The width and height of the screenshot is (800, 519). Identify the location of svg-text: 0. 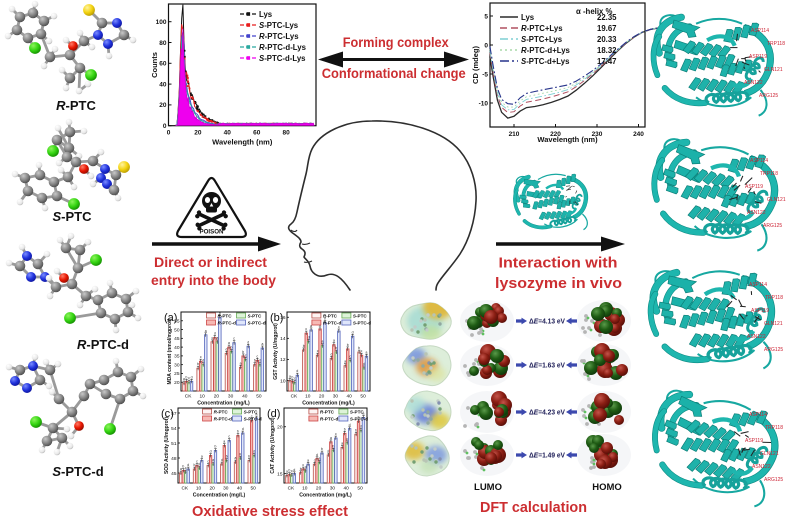
(169, 133).